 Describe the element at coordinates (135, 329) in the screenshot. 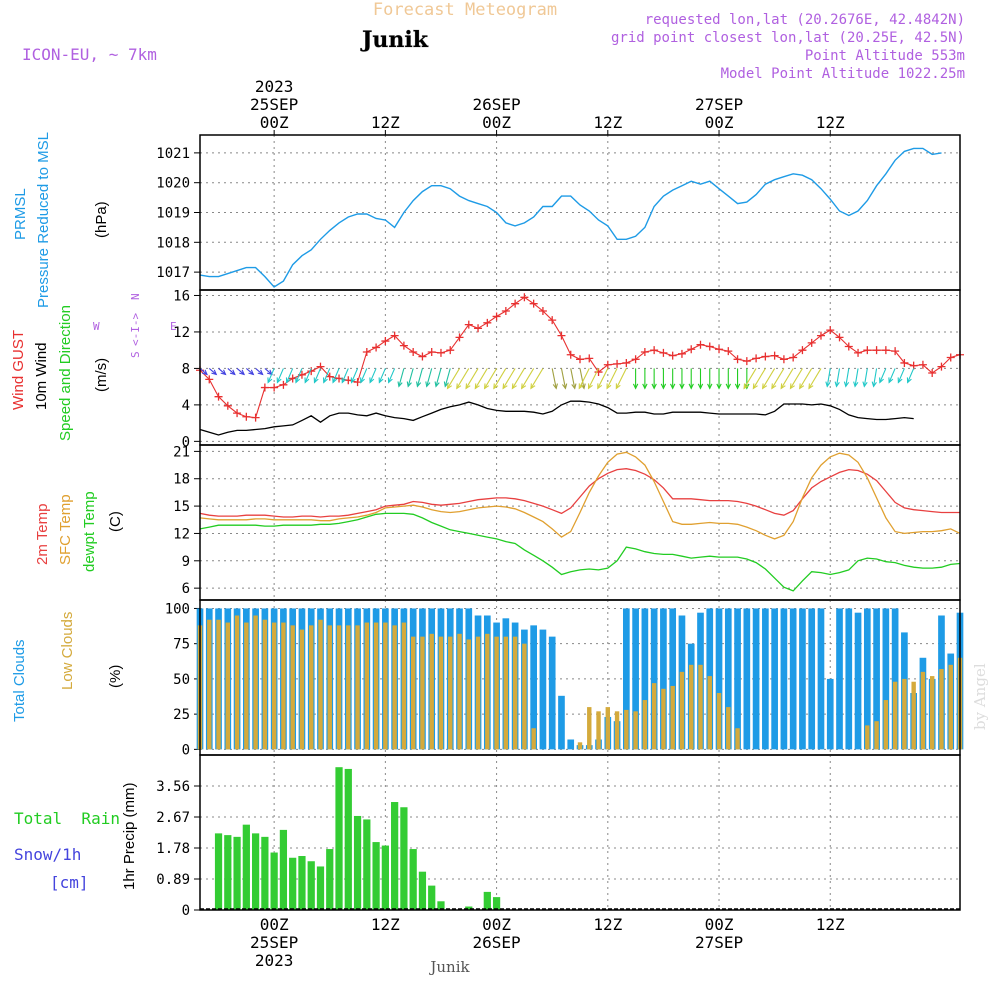

I see `compass-arrows: <-I->` at that location.